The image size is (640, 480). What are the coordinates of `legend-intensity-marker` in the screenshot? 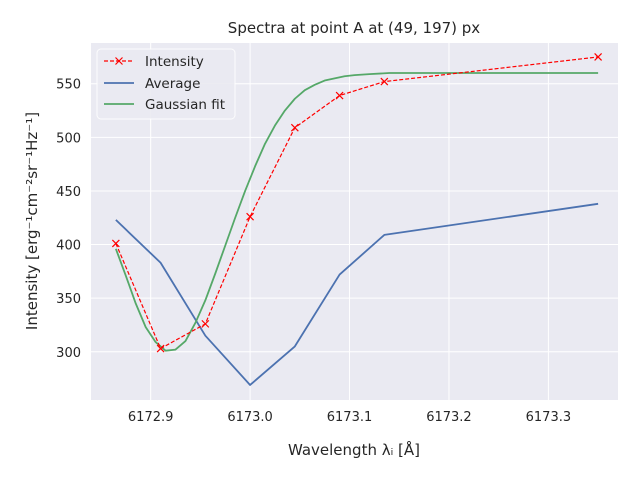 It's located at (119, 61).